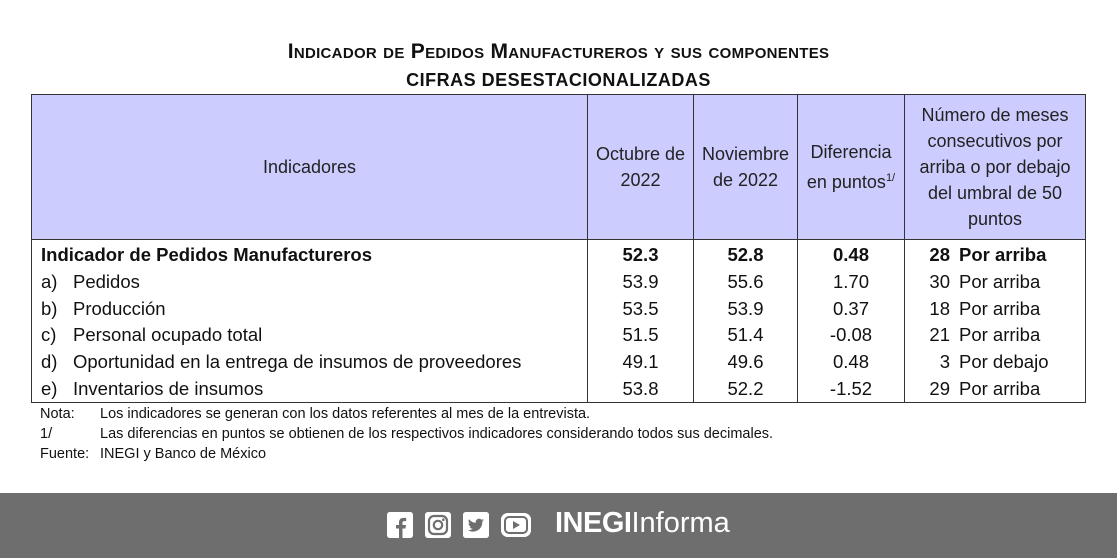 The width and height of the screenshot is (1117, 558). I want to click on instagram-icon, so click(438, 525).